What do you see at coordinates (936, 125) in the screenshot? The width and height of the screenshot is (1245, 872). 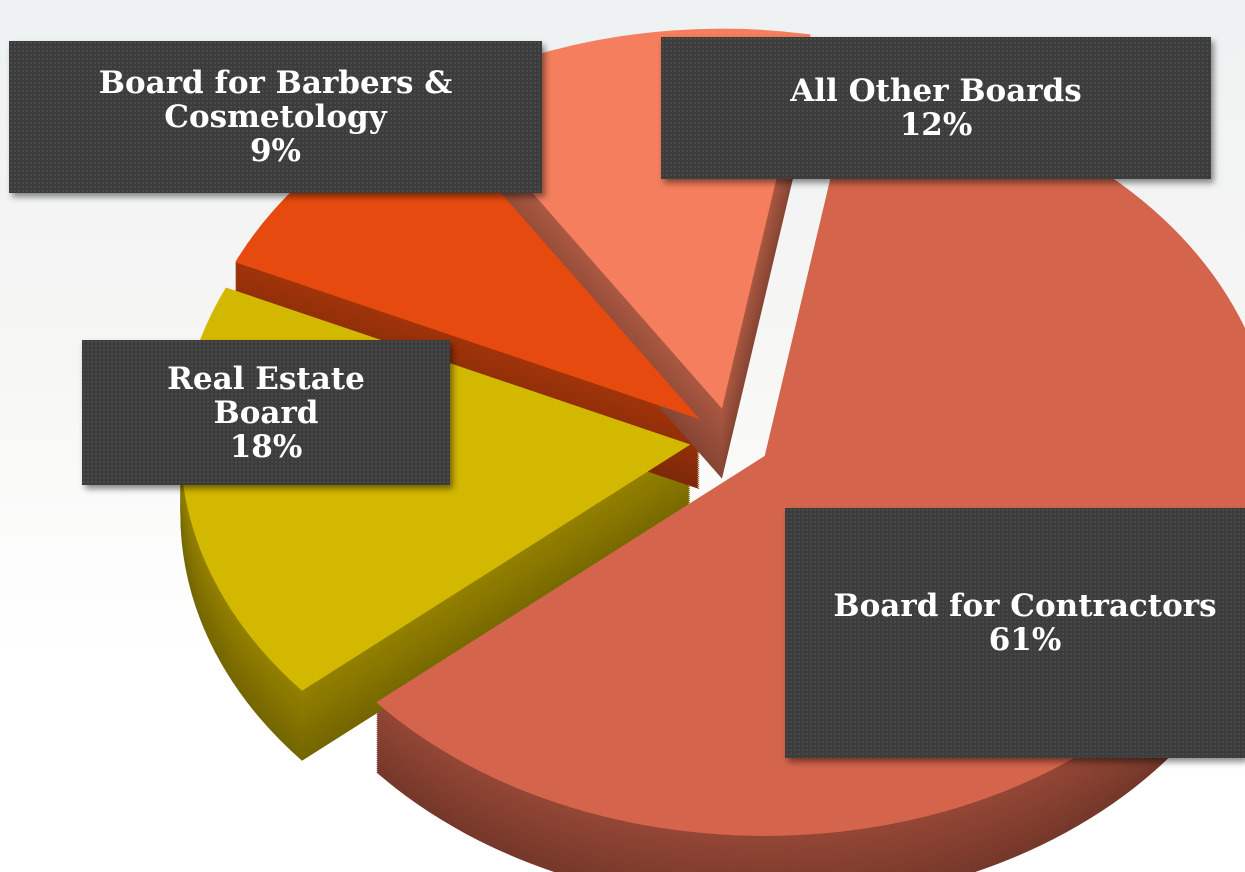 I see `value-label: 12%` at bounding box center [936, 125].